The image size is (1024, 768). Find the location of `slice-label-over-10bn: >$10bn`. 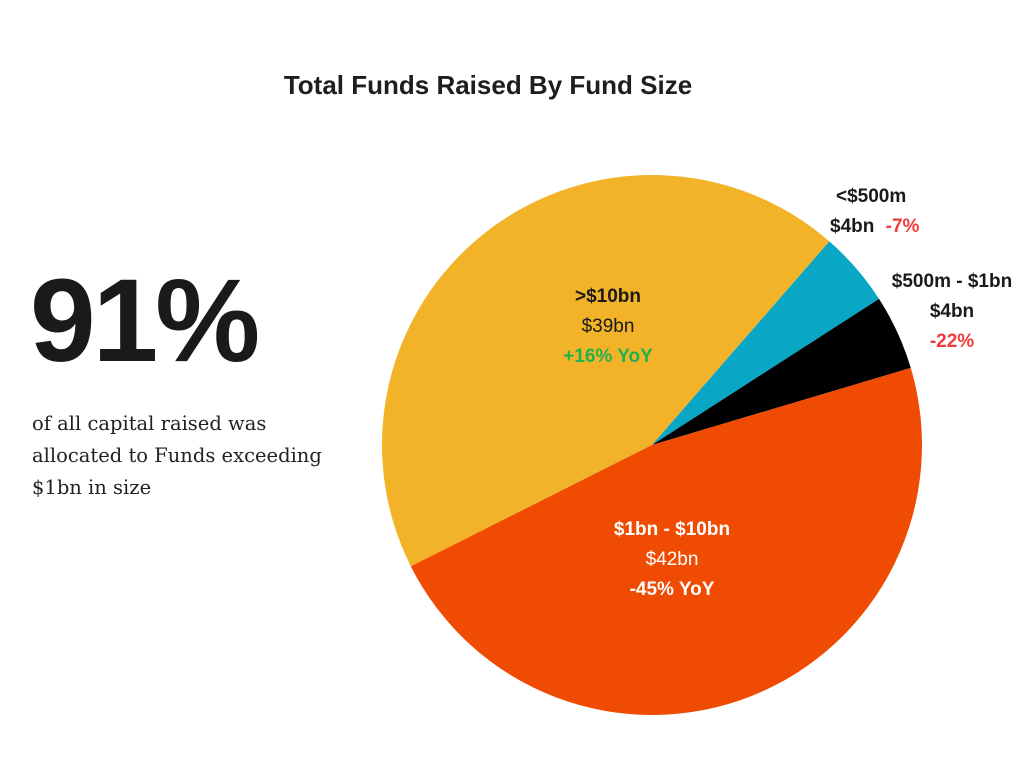

slice-label-over-10bn: >$10bn is located at coordinates (607, 296).